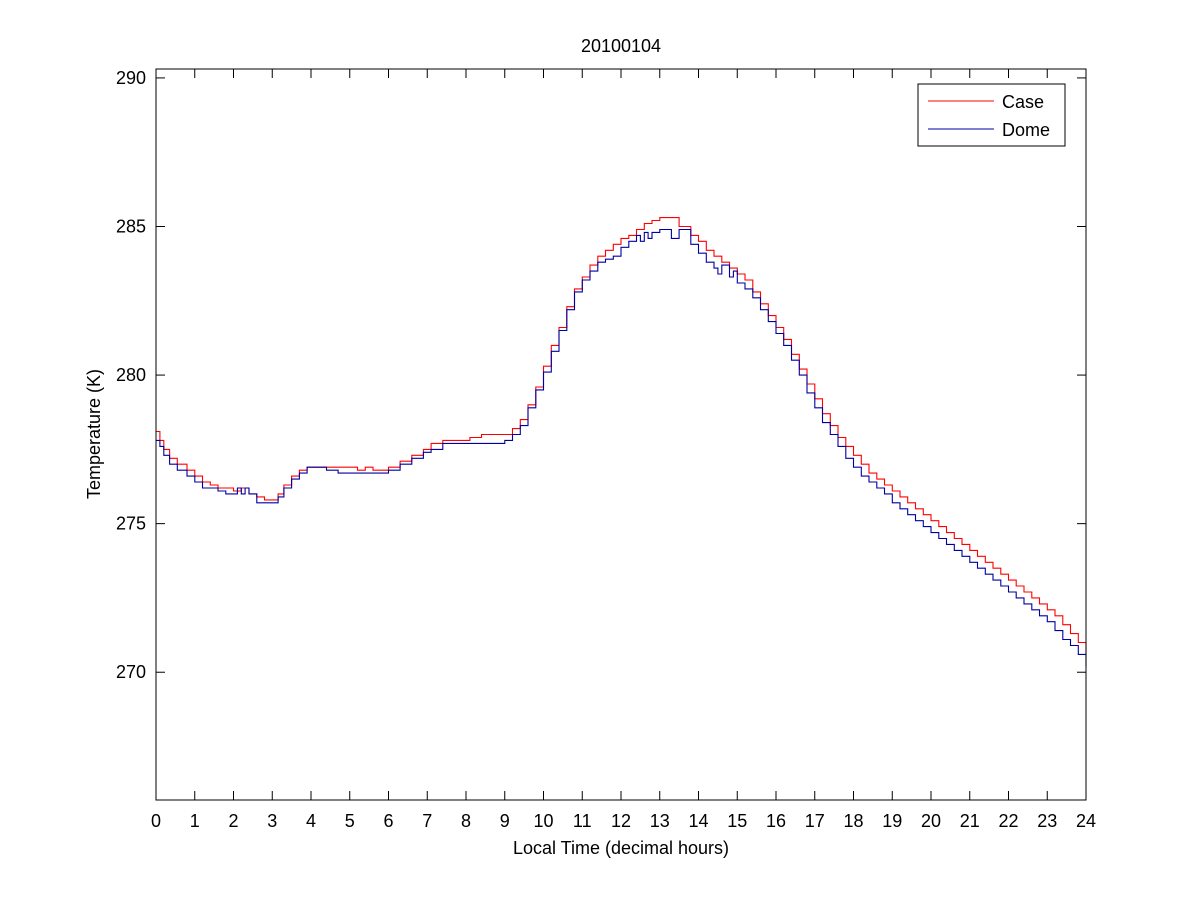 This screenshot has height=900, width=1200. Describe the element at coordinates (698, 821) in the screenshot. I see `x-tick-label: 14` at that location.